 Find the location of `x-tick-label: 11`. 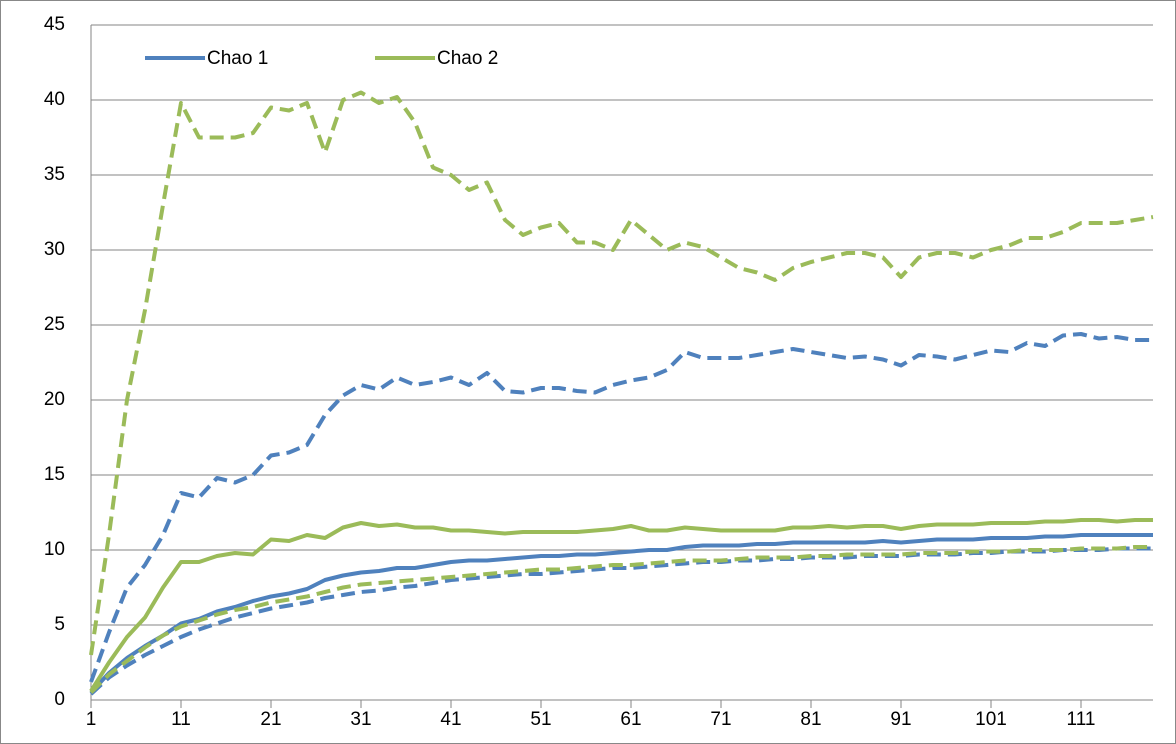

x-tick-label: 11 is located at coordinates (181, 719).